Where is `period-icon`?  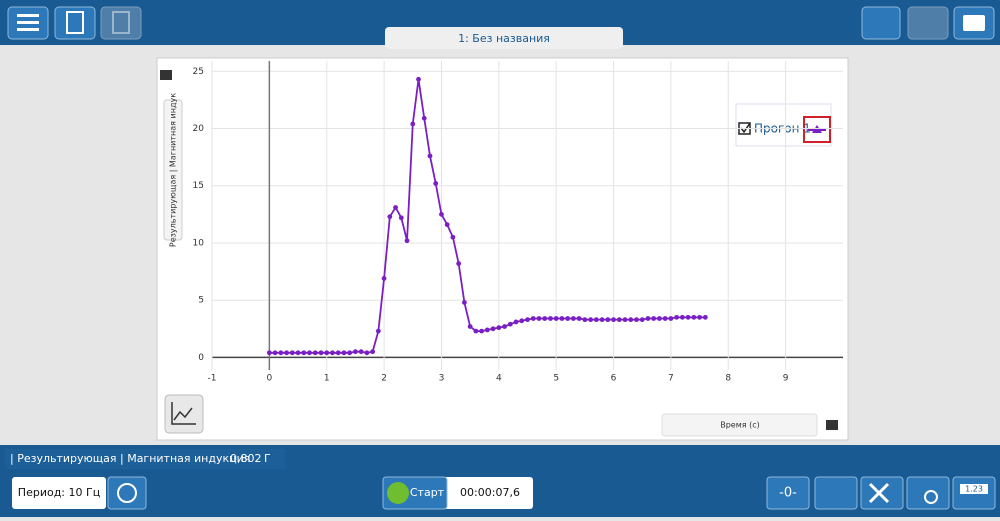 period-icon is located at coordinates (127, 493).